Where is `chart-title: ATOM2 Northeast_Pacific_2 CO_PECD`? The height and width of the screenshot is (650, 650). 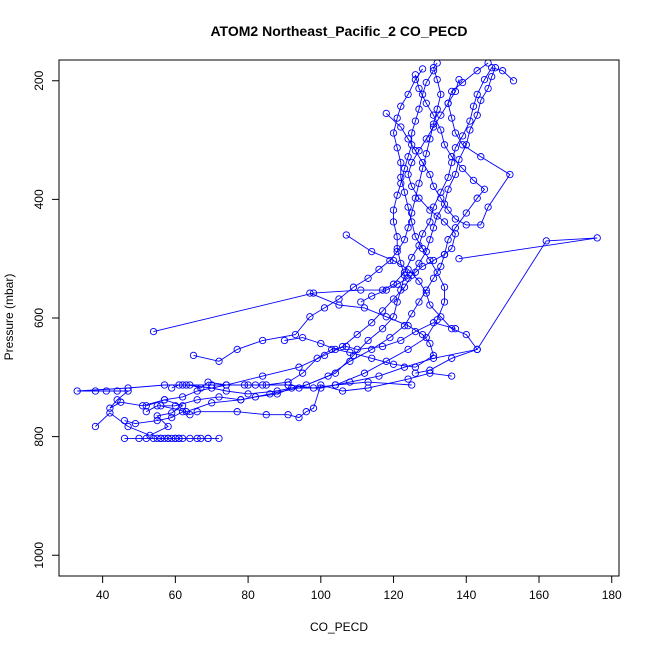
chart-title: ATOM2 Northeast_Pacific_2 CO_PECD is located at coordinates (338, 31).